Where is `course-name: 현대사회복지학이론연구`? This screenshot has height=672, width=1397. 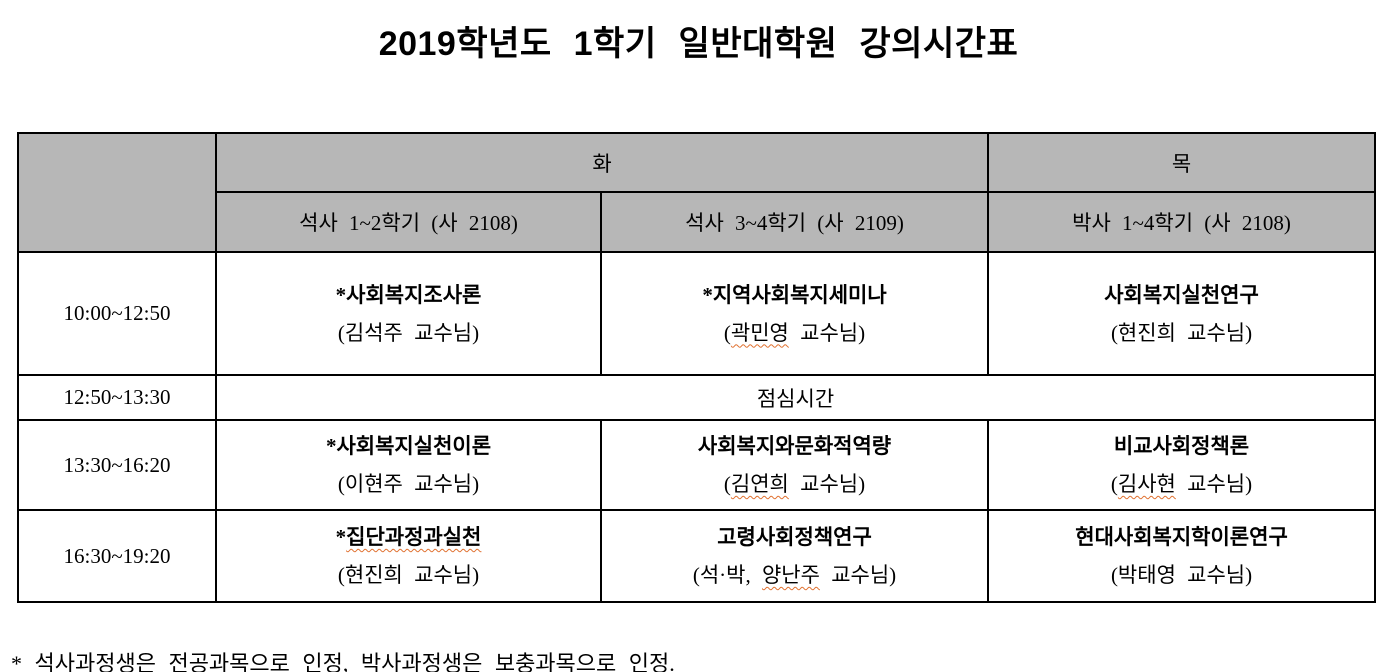
course-name: 현대사회복지학이론연구 is located at coordinates (1181, 537).